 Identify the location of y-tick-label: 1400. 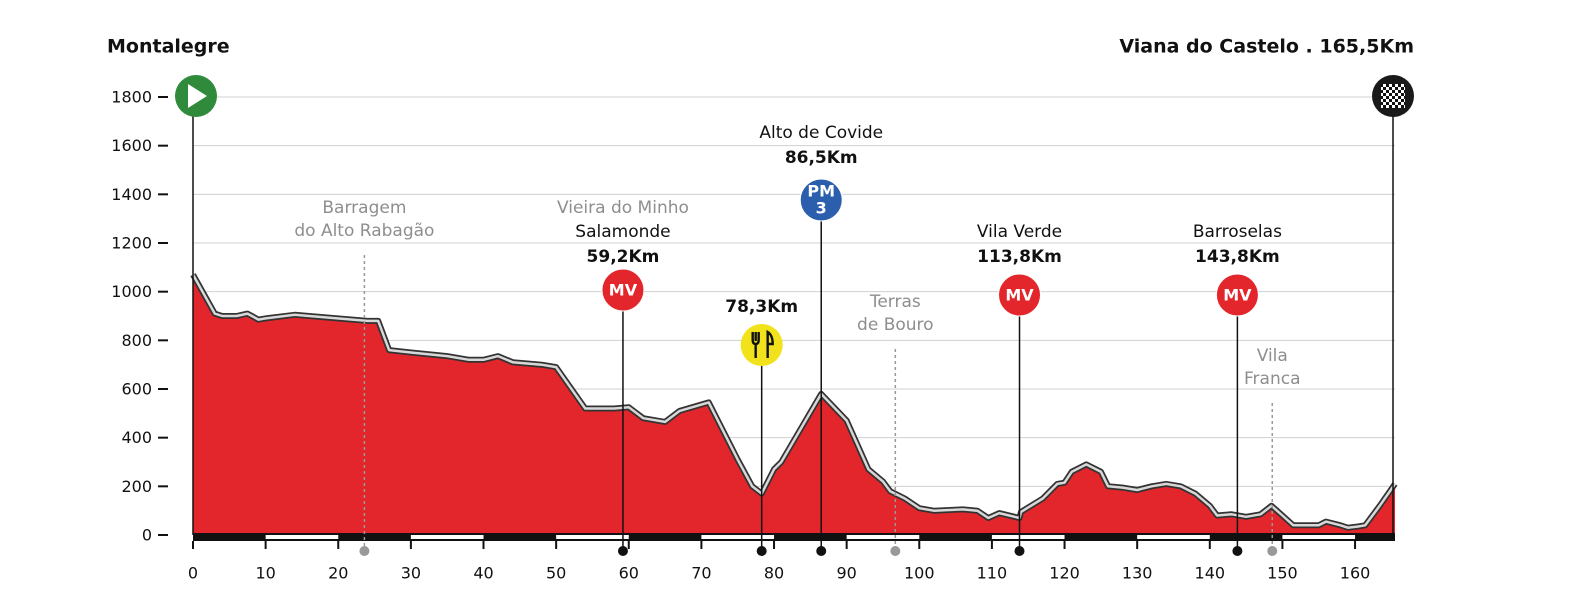
(131, 194).